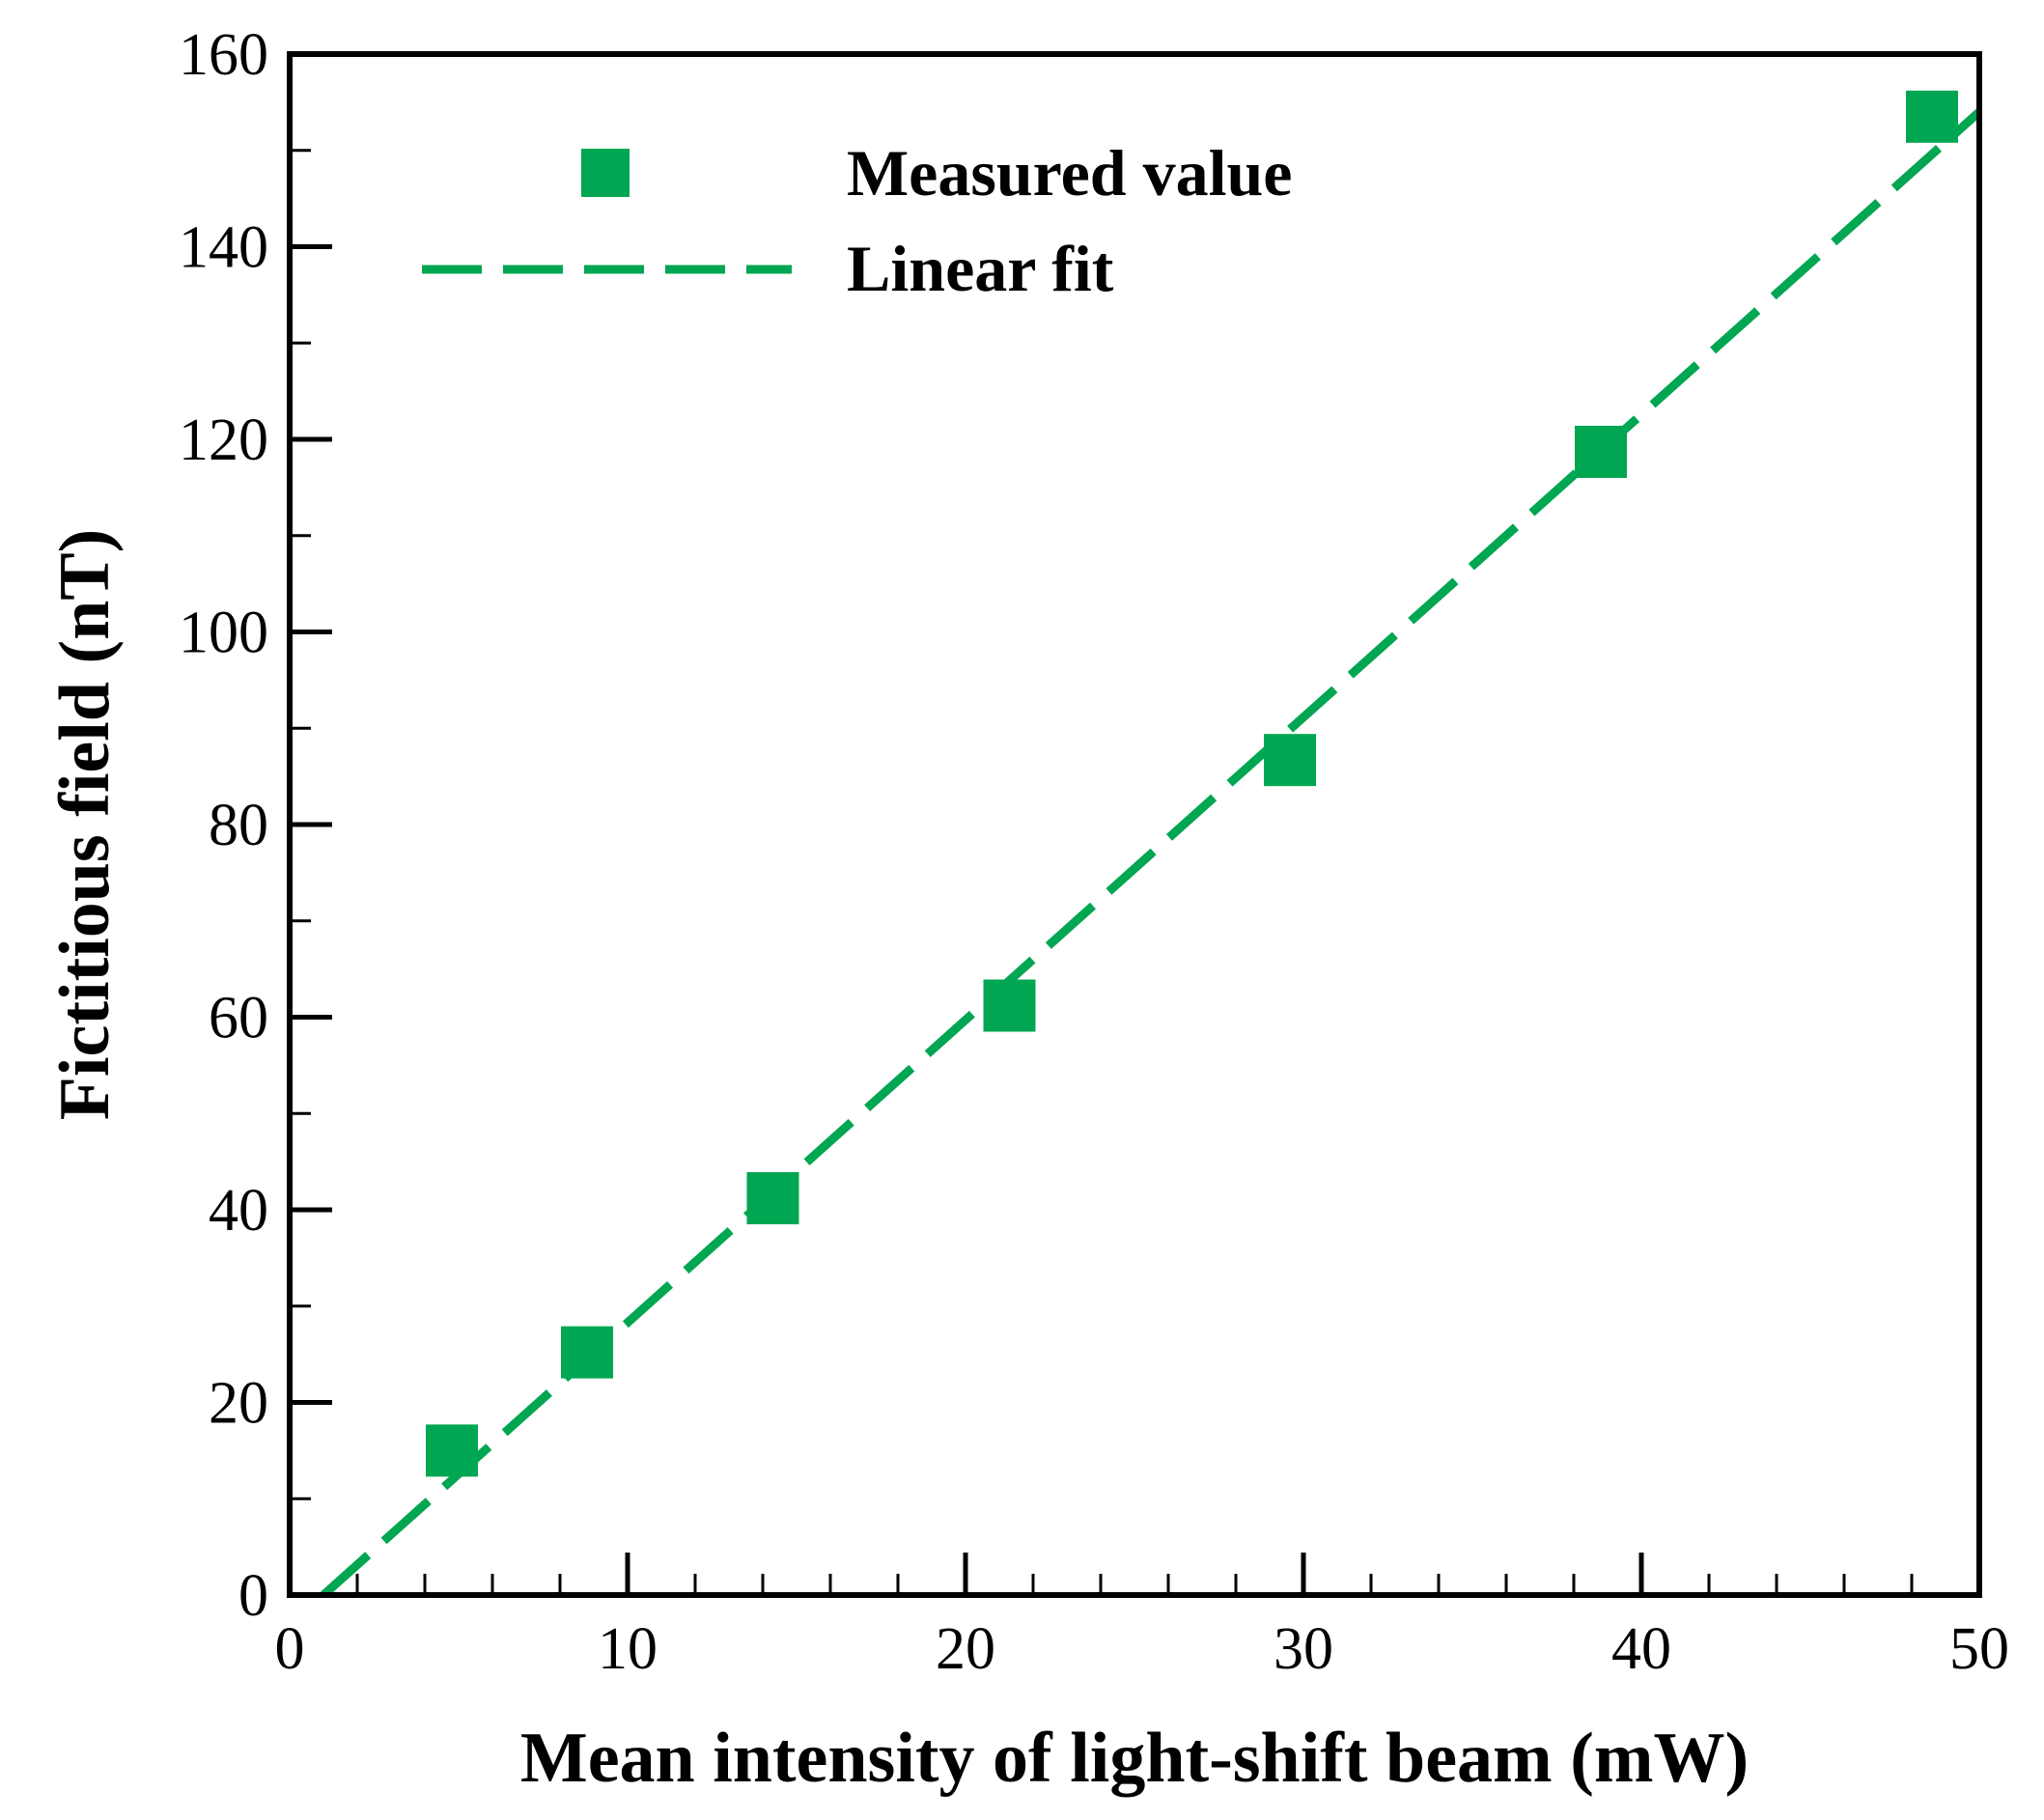  Describe the element at coordinates (966, 1649) in the screenshot. I see `x-tick-label: 20` at that location.